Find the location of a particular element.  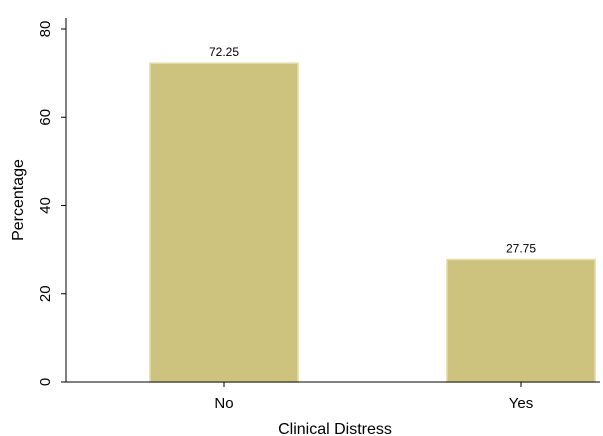

y-tick-label-0: 0 is located at coordinates (45, 382).